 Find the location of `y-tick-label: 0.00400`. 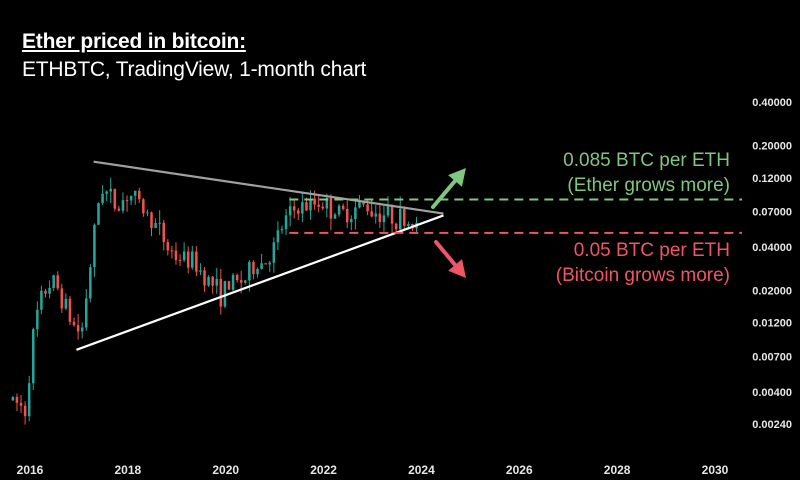

y-tick-label: 0.00400 is located at coordinates (772, 393).